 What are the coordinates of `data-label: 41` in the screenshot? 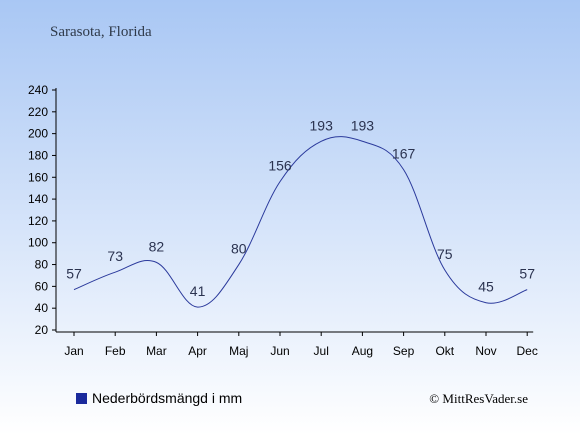 It's located at (198, 291).